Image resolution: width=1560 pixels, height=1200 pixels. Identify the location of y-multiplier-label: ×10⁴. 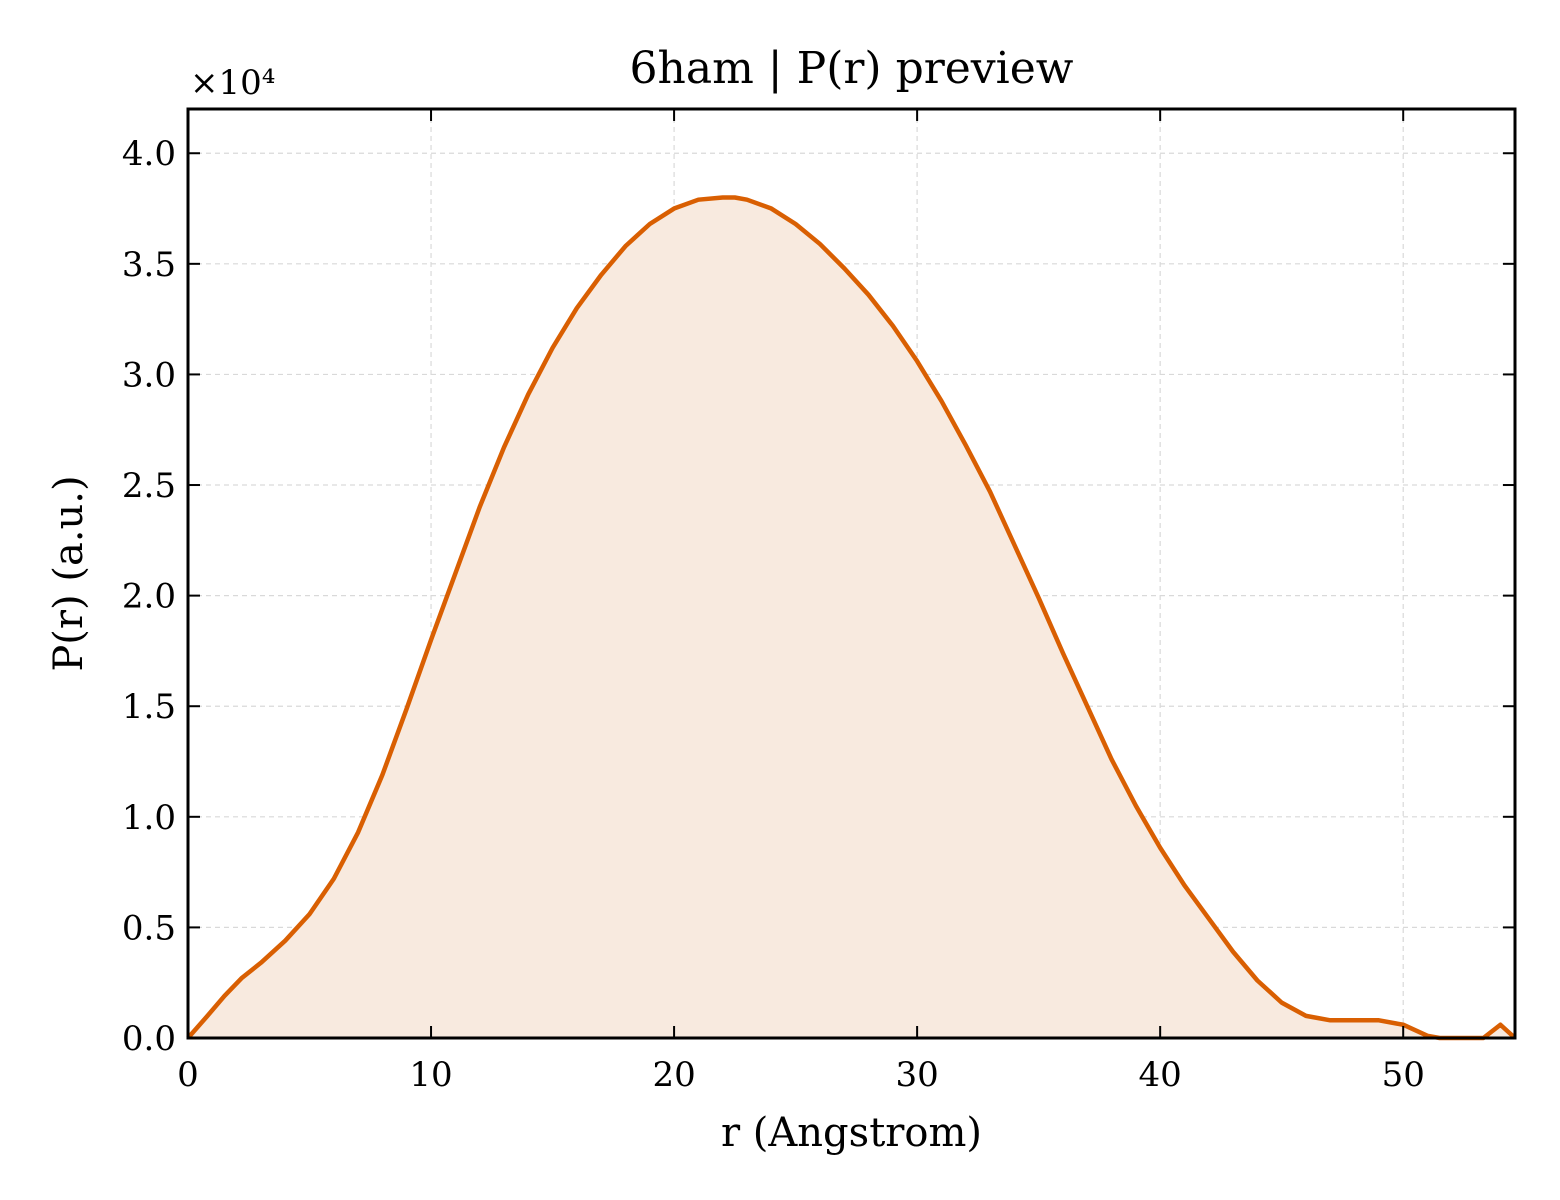
(232, 83).